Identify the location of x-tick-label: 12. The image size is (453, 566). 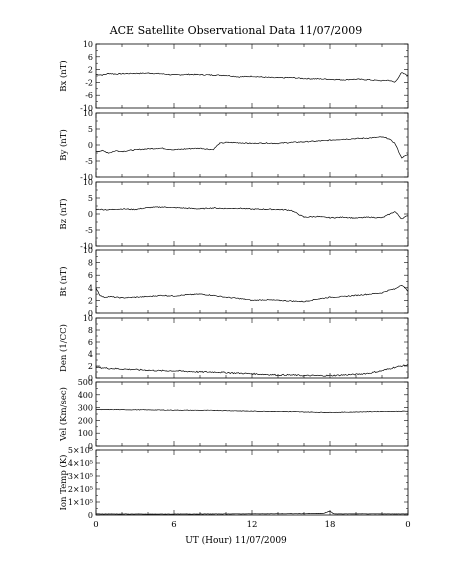
(252, 525).